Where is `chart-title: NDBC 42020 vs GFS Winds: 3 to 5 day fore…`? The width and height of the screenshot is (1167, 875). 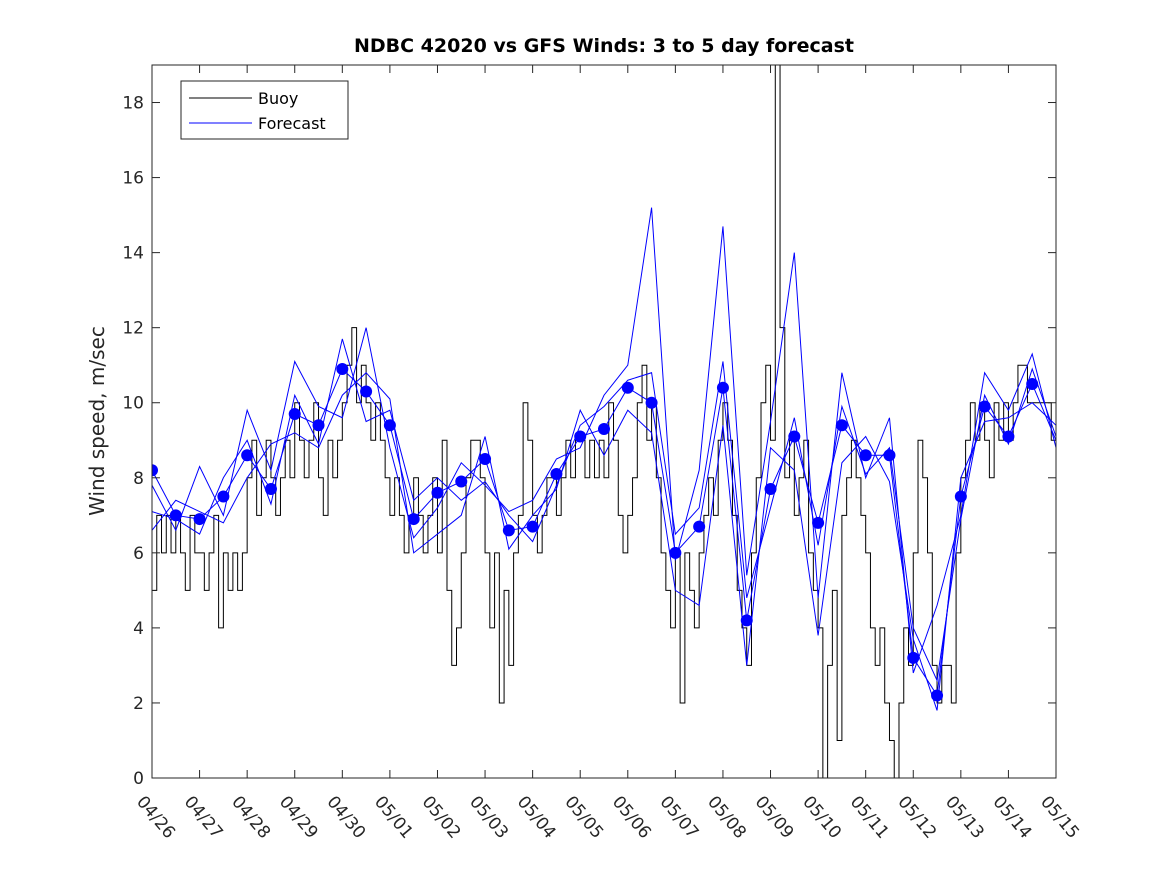
chart-title: NDBC 42020 vs GFS Winds: 3 to 5 day fore… is located at coordinates (604, 46).